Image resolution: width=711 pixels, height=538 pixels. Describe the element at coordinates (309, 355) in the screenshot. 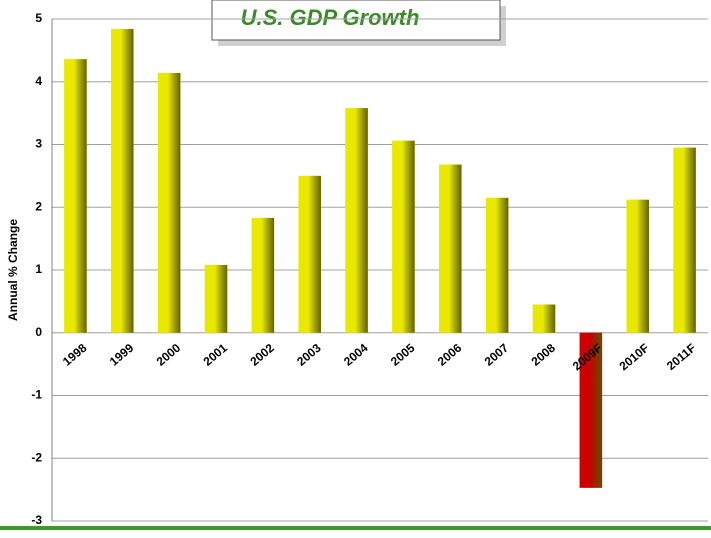

I see `x-tick-label: 2003` at that location.